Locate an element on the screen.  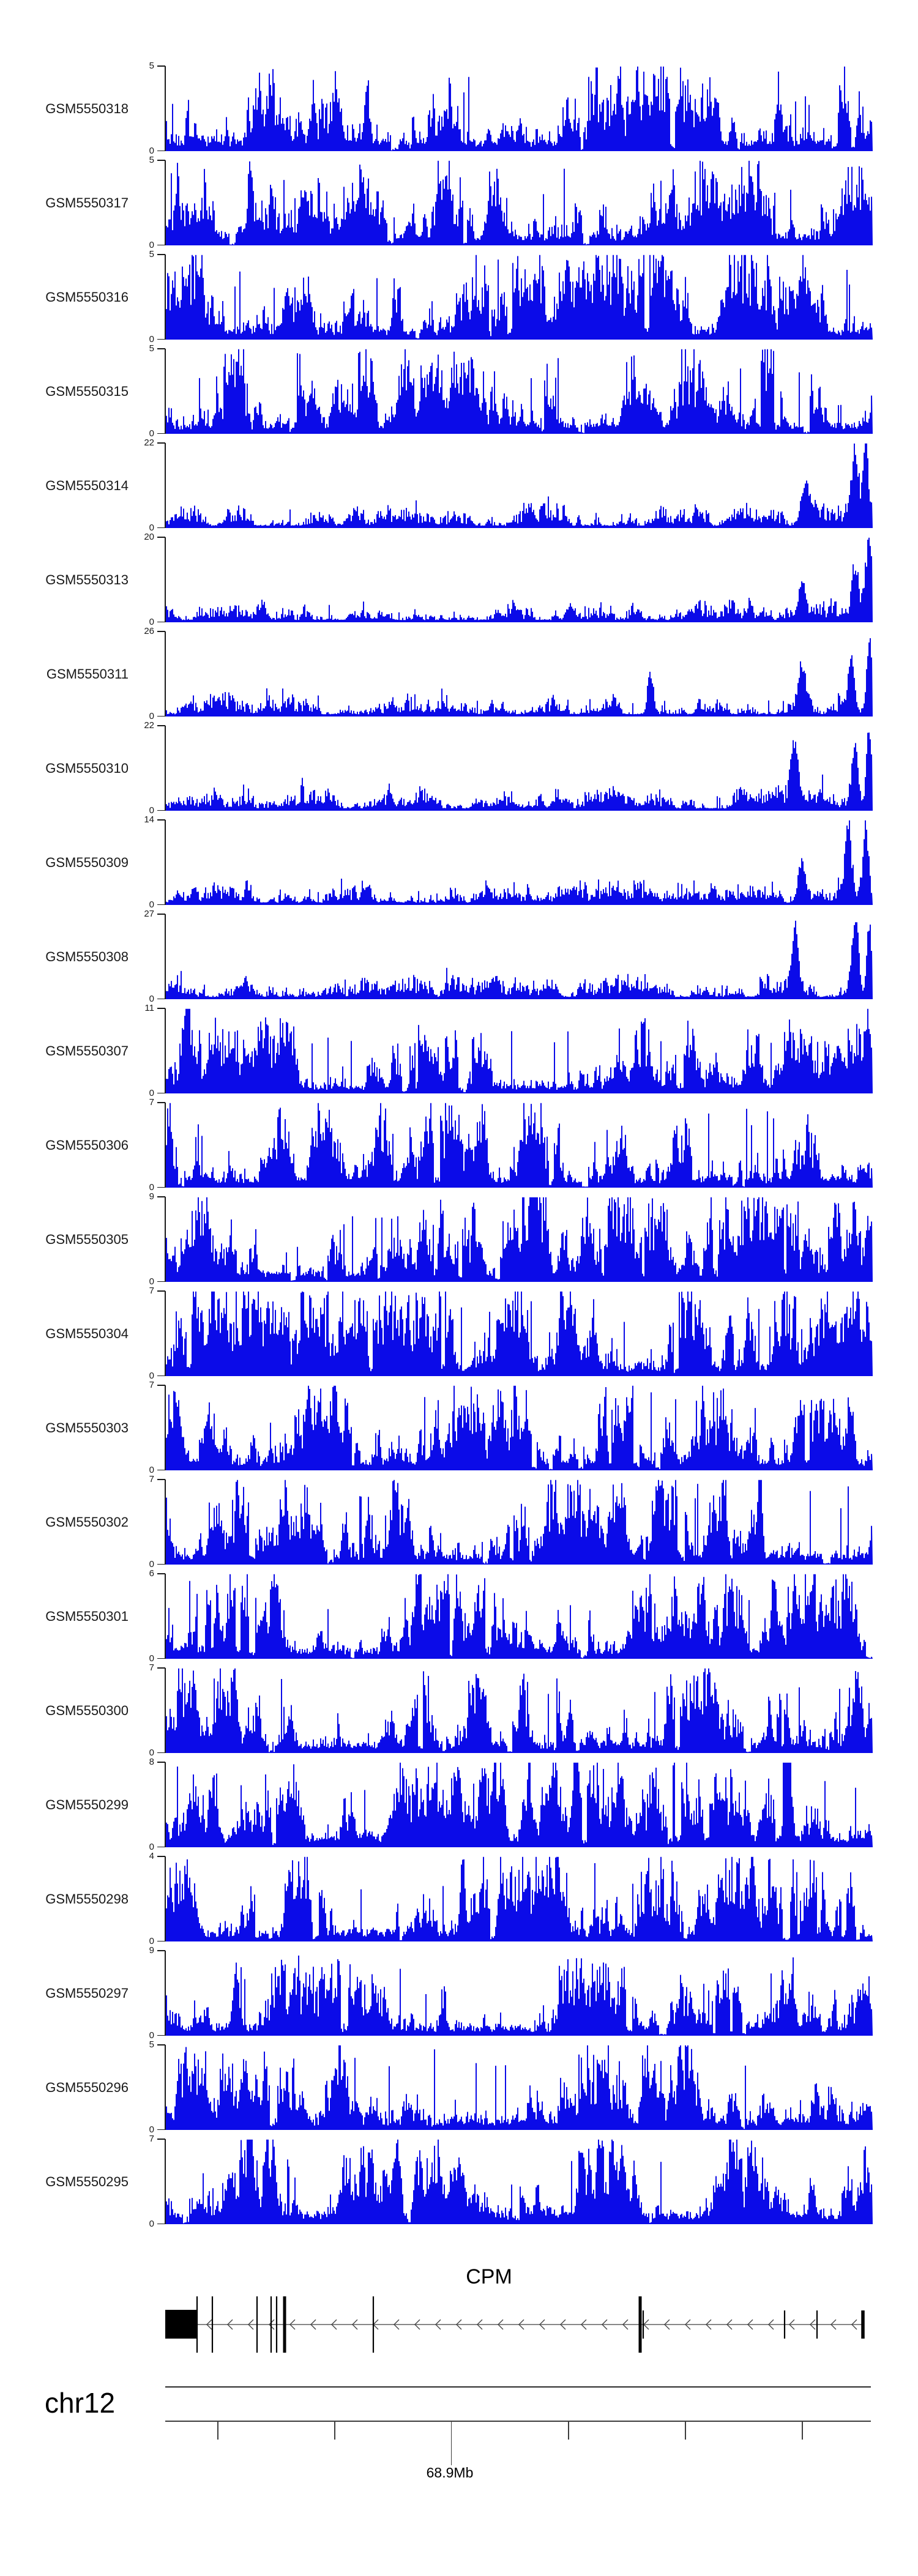
gene-title: CPM is located at coordinates (489, 2276).